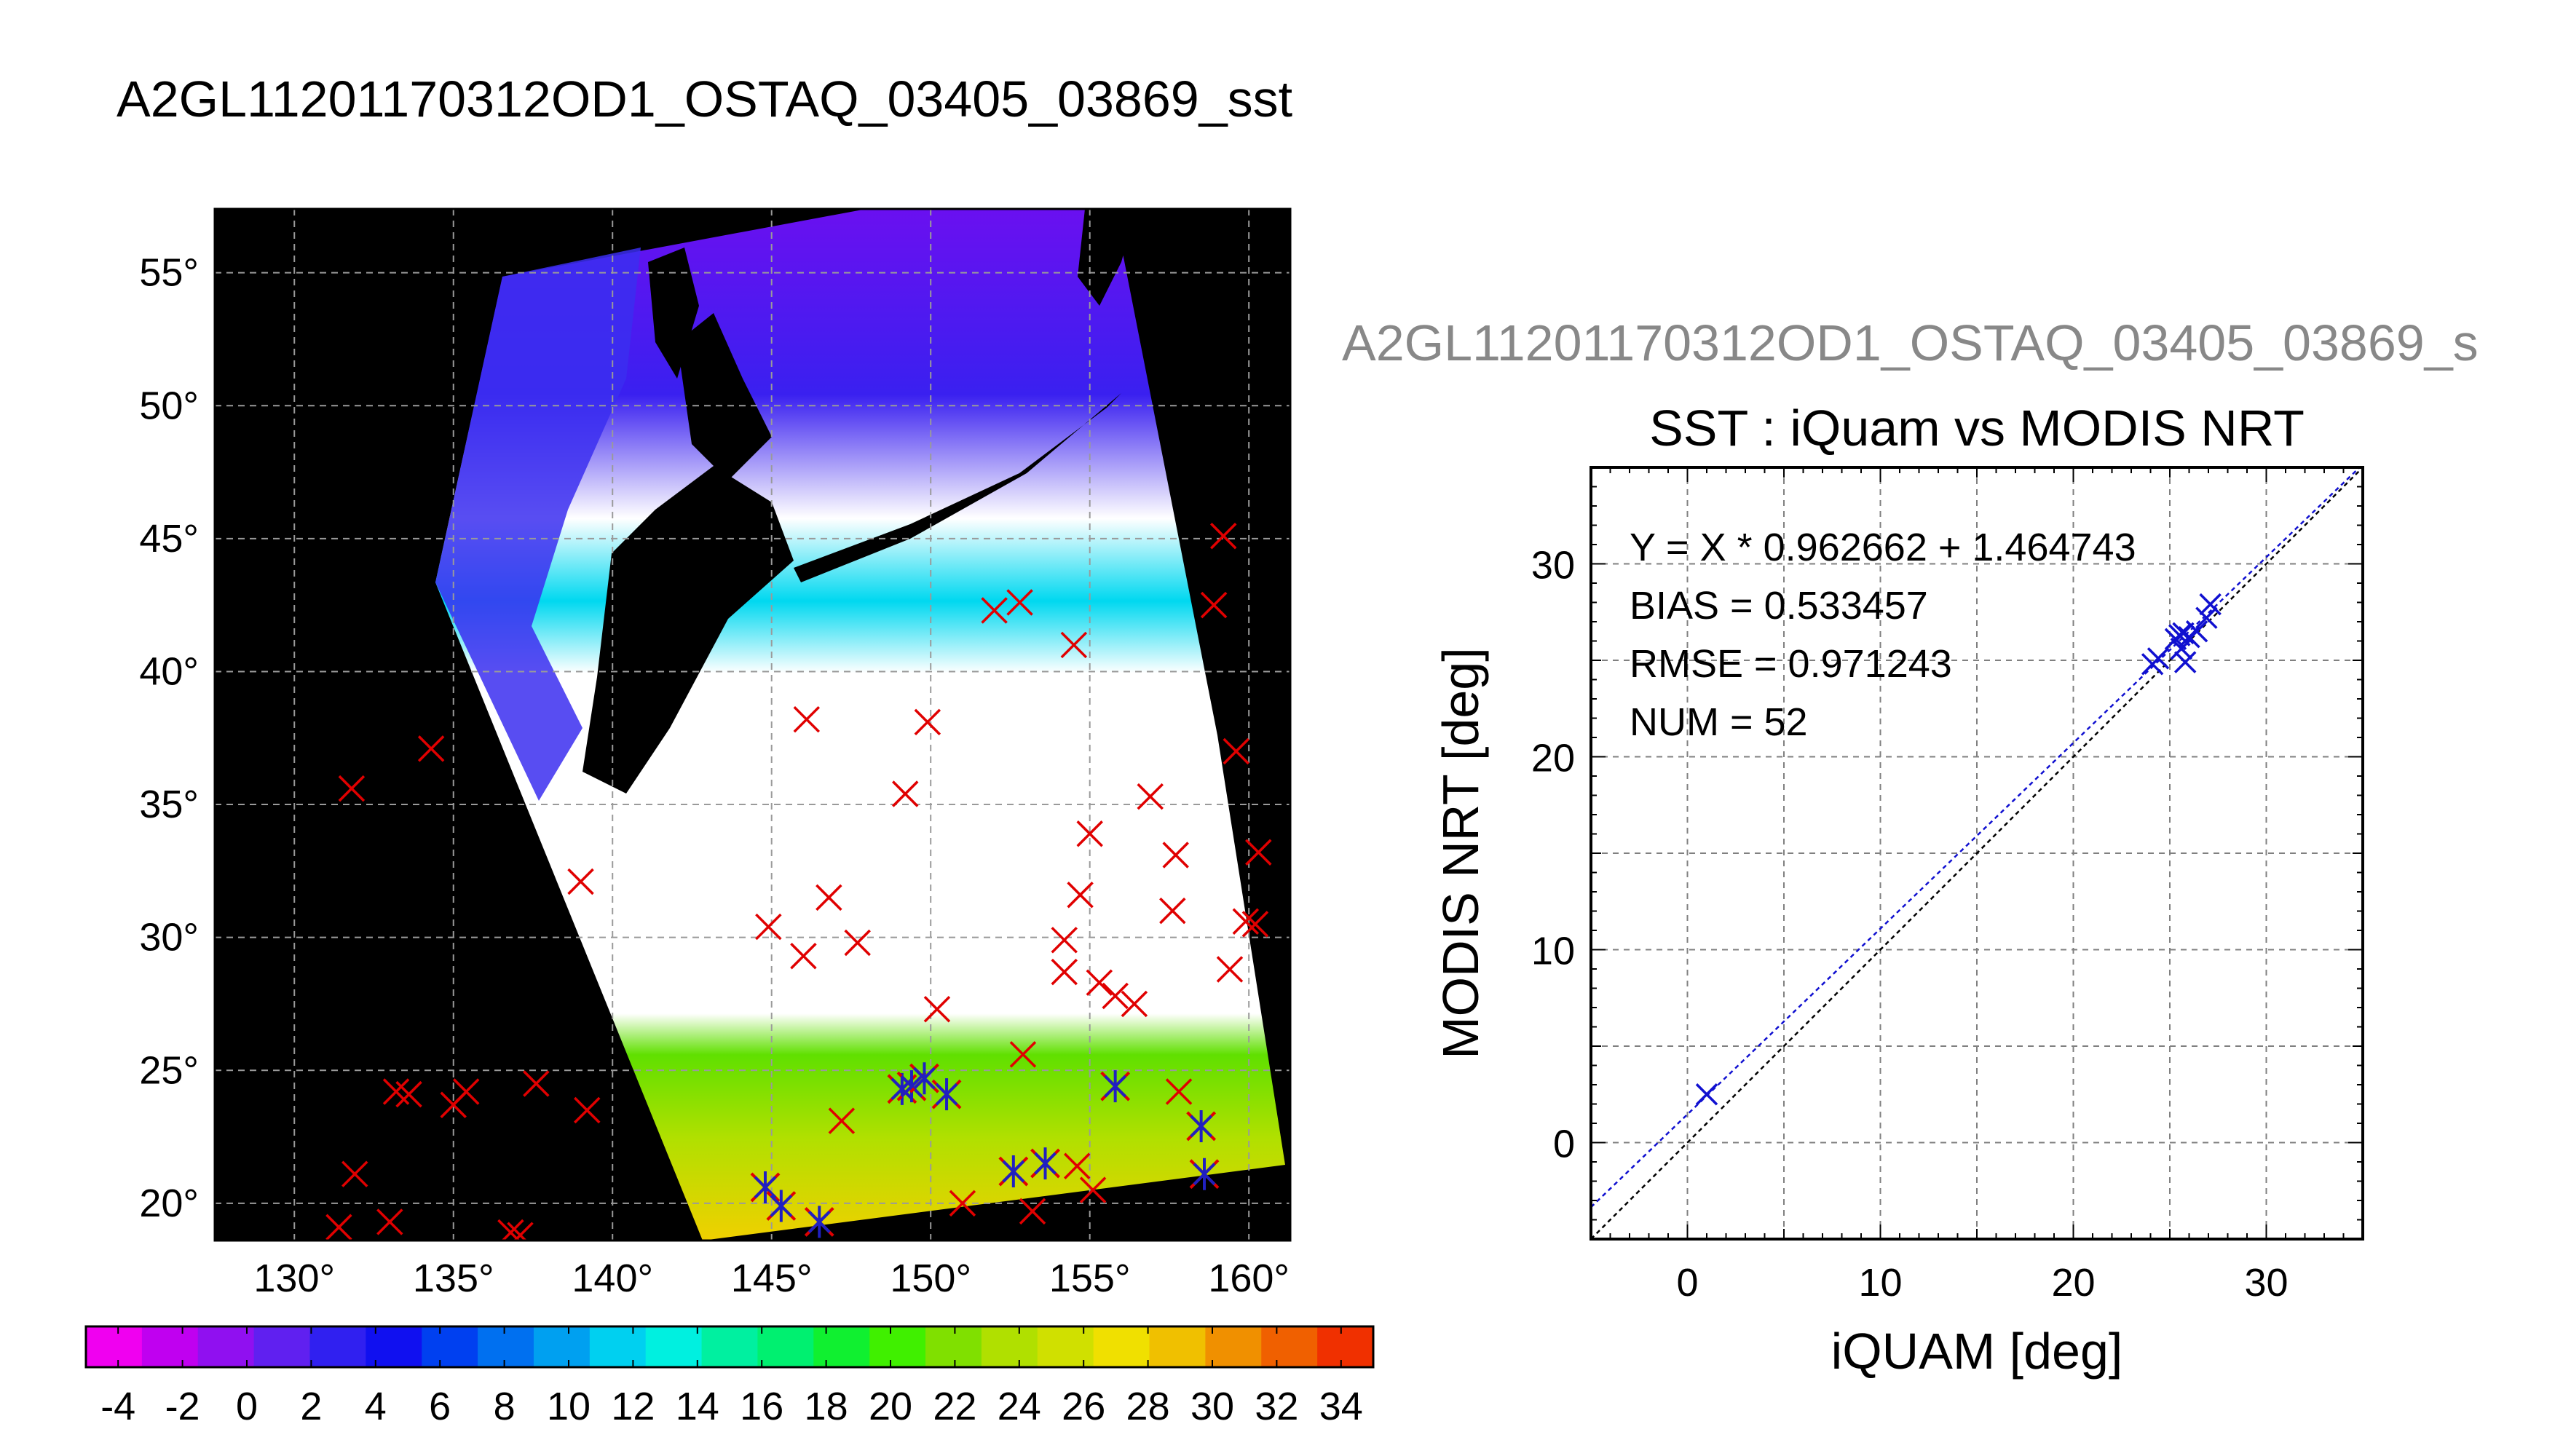 Image resolution: width=2555 pixels, height=1456 pixels. What do you see at coordinates (169, 938) in the screenshot?
I see `map-y-tick-label: 30°` at bounding box center [169, 938].